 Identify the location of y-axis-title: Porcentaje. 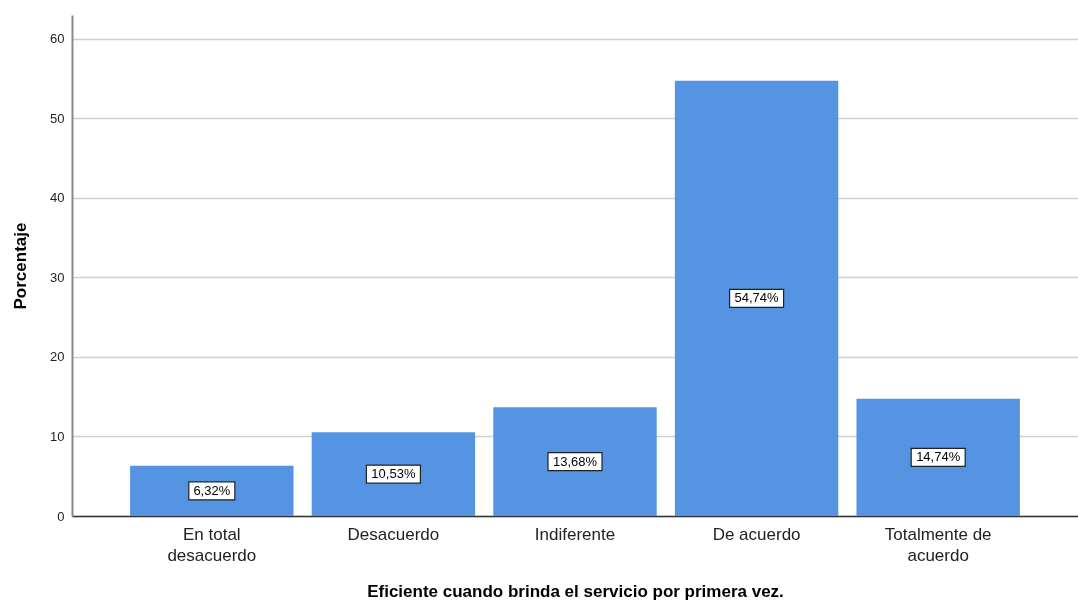
(21, 266).